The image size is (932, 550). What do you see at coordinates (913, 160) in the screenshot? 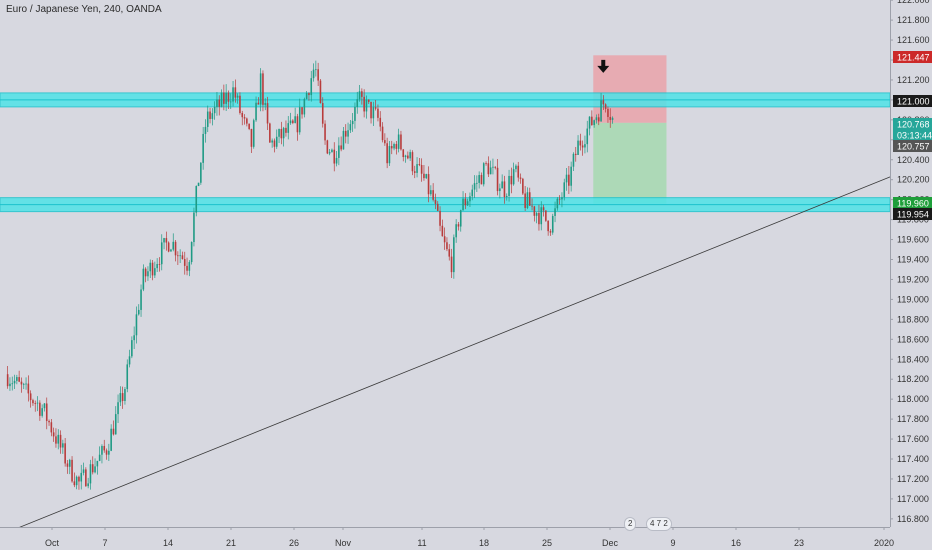
I see `y-tick-label-18: 120.400` at bounding box center [913, 160].